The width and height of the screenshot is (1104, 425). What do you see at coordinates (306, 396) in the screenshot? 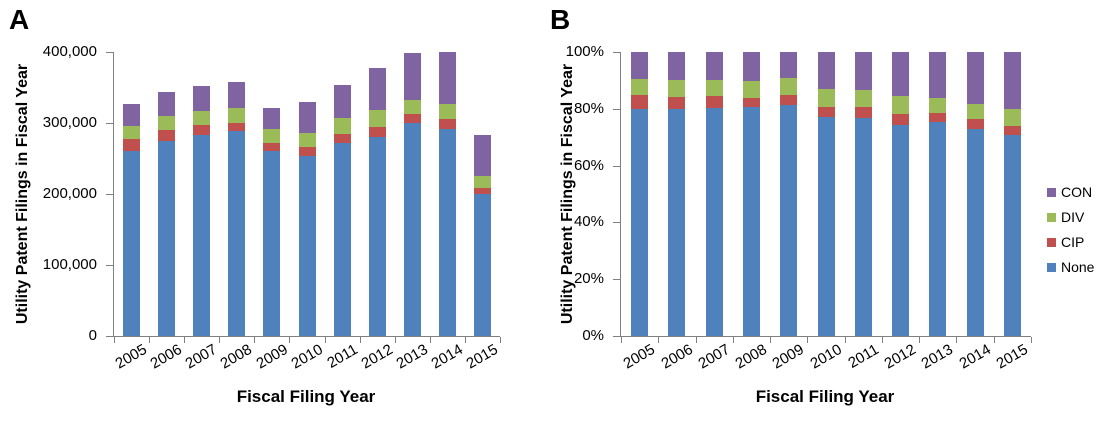
I see `panel-a-x-axis-title: Fiscal Filing Year` at bounding box center [306, 396].